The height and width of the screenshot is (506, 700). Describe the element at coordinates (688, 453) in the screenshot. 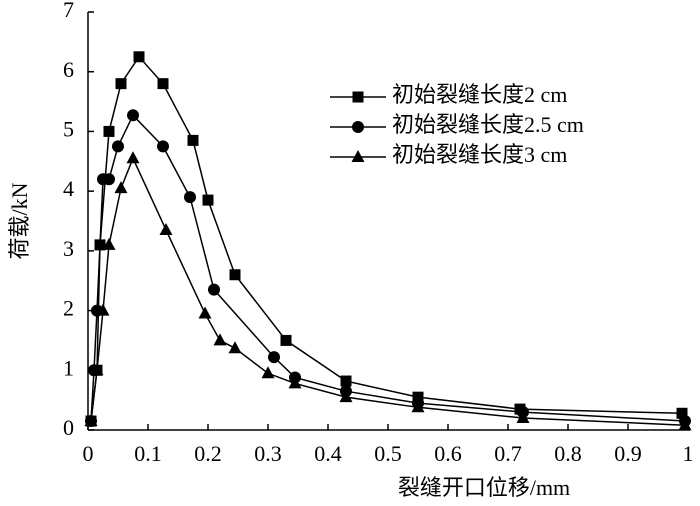

I see `x-tick-label: 1` at that location.